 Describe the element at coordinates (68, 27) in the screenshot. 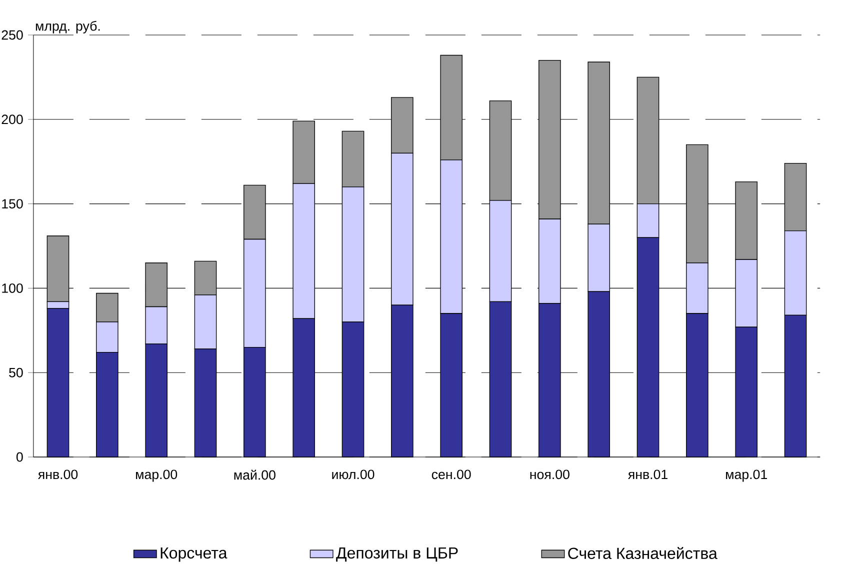

I see `y-axis-title: млрд. руб.` at that location.